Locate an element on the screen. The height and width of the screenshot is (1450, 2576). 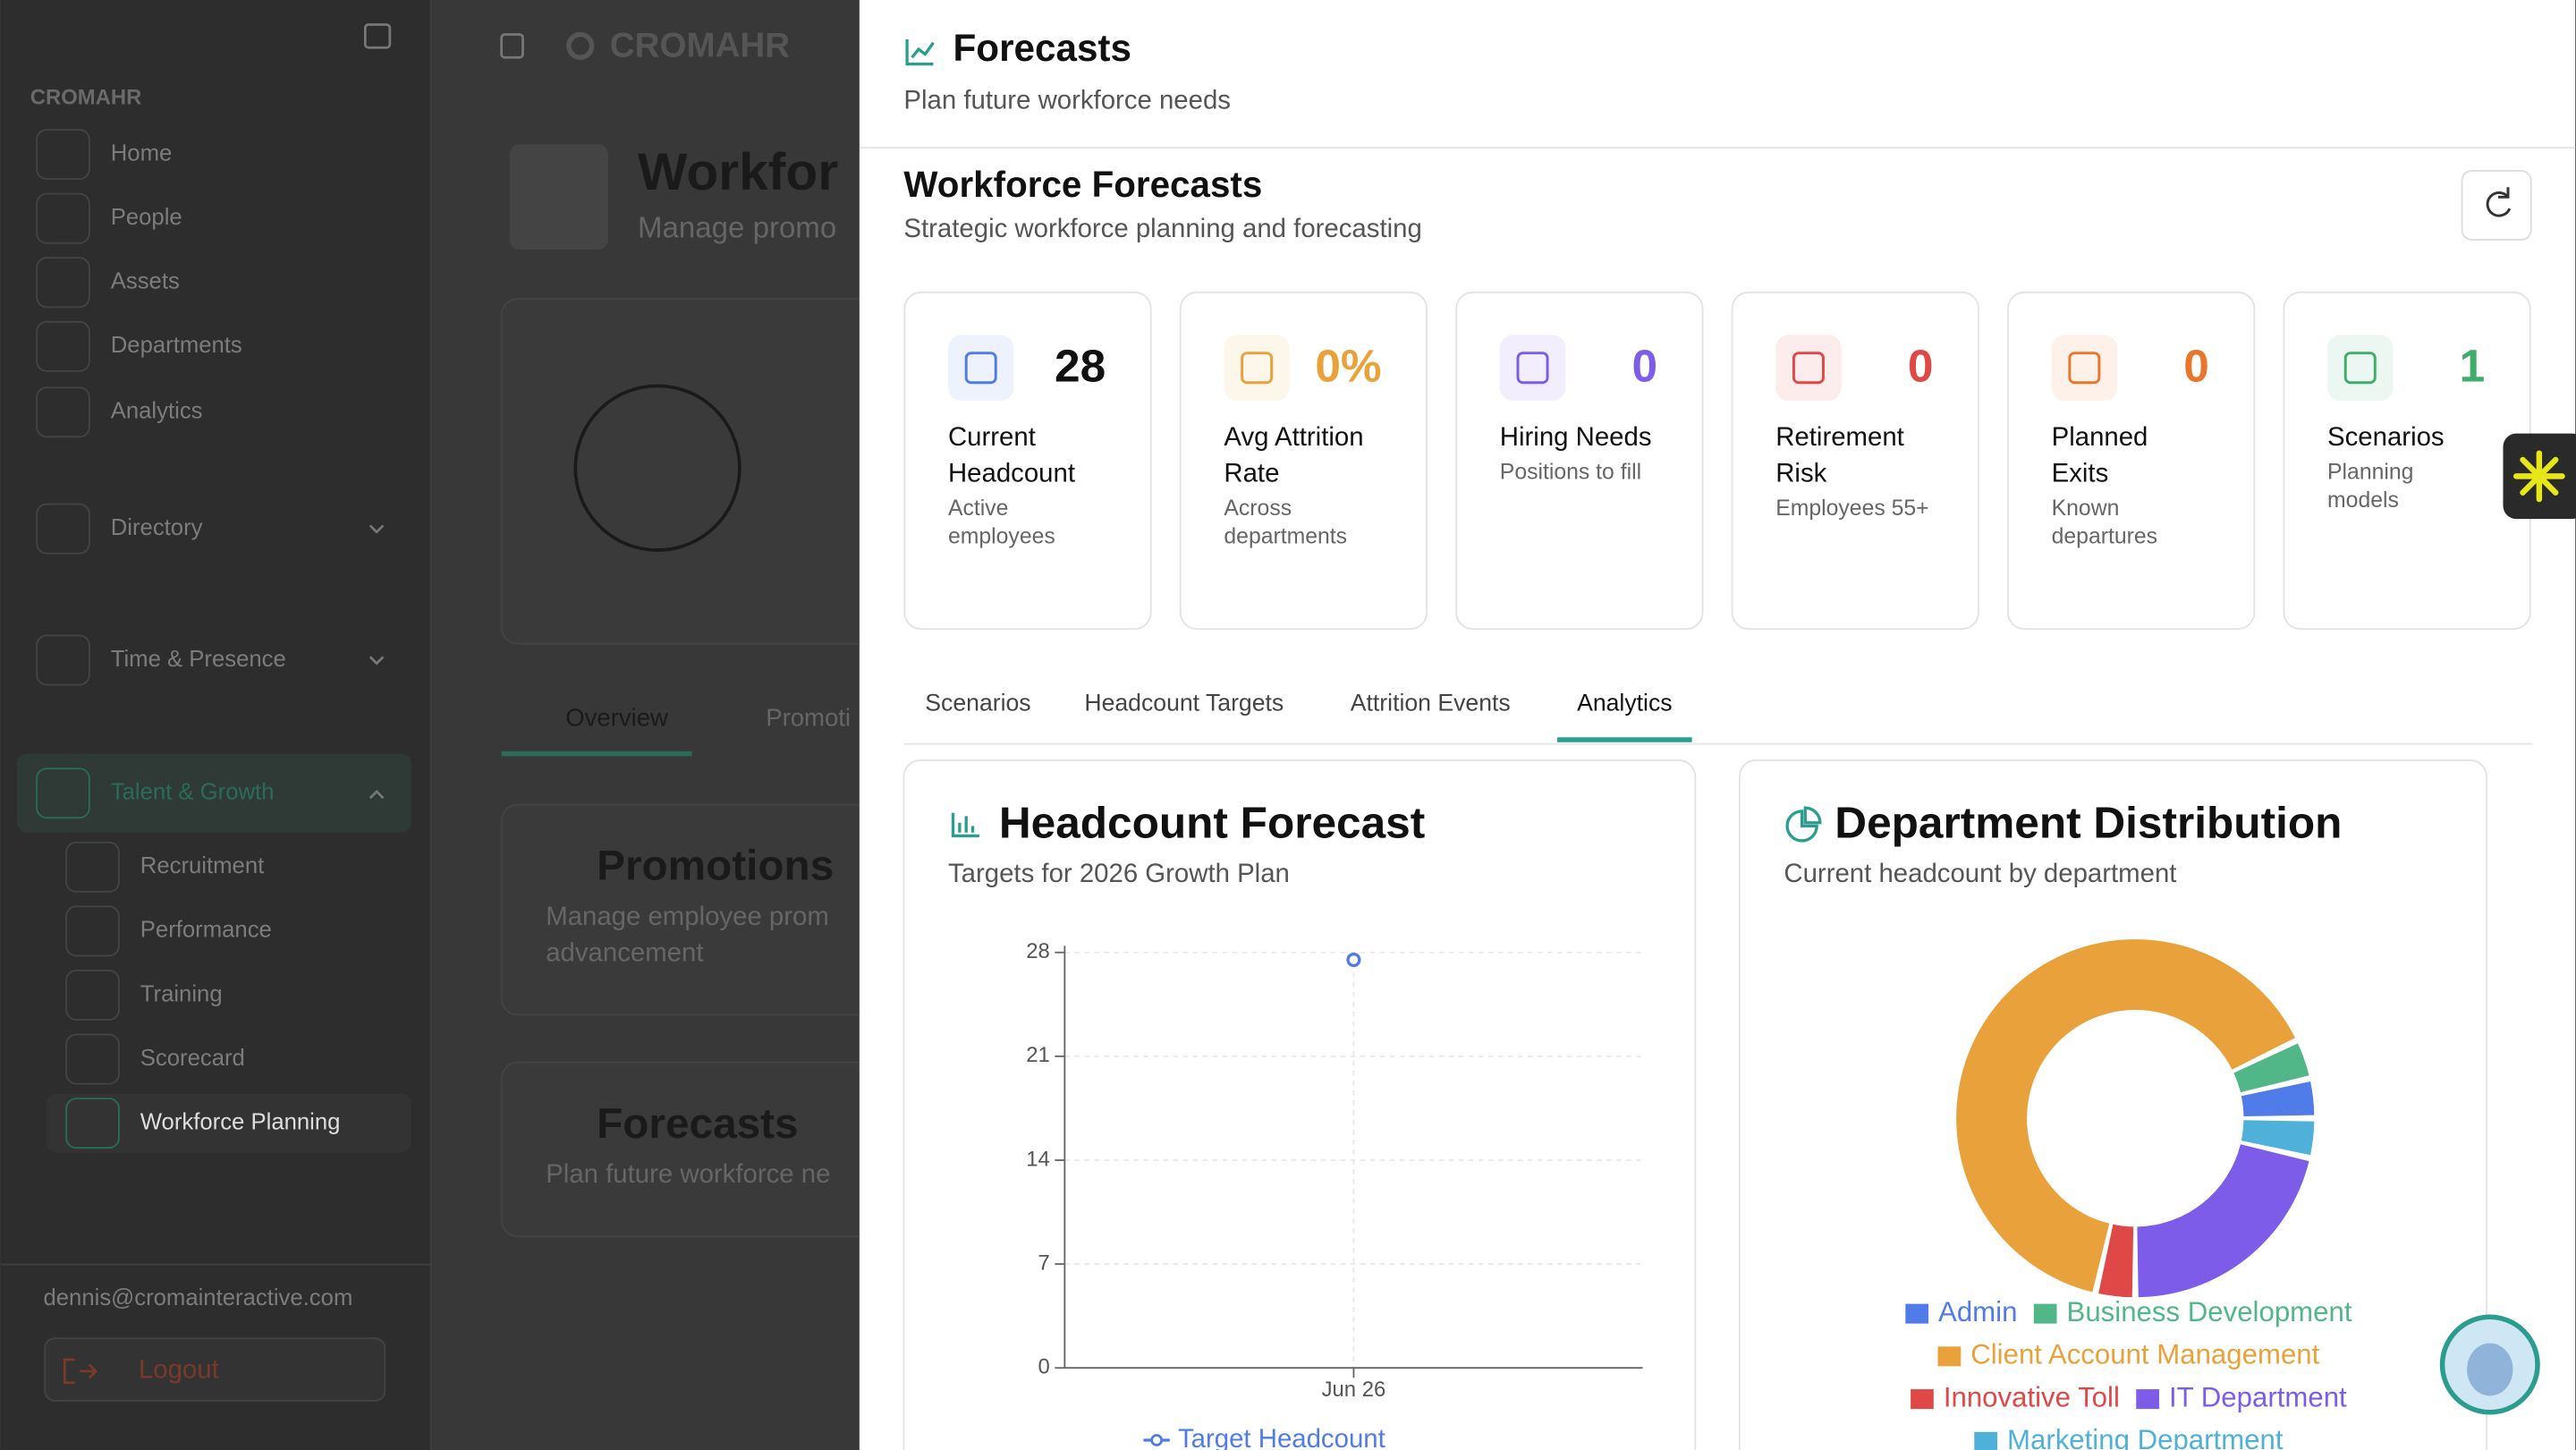
refresh-button is located at coordinates (2496, 205).